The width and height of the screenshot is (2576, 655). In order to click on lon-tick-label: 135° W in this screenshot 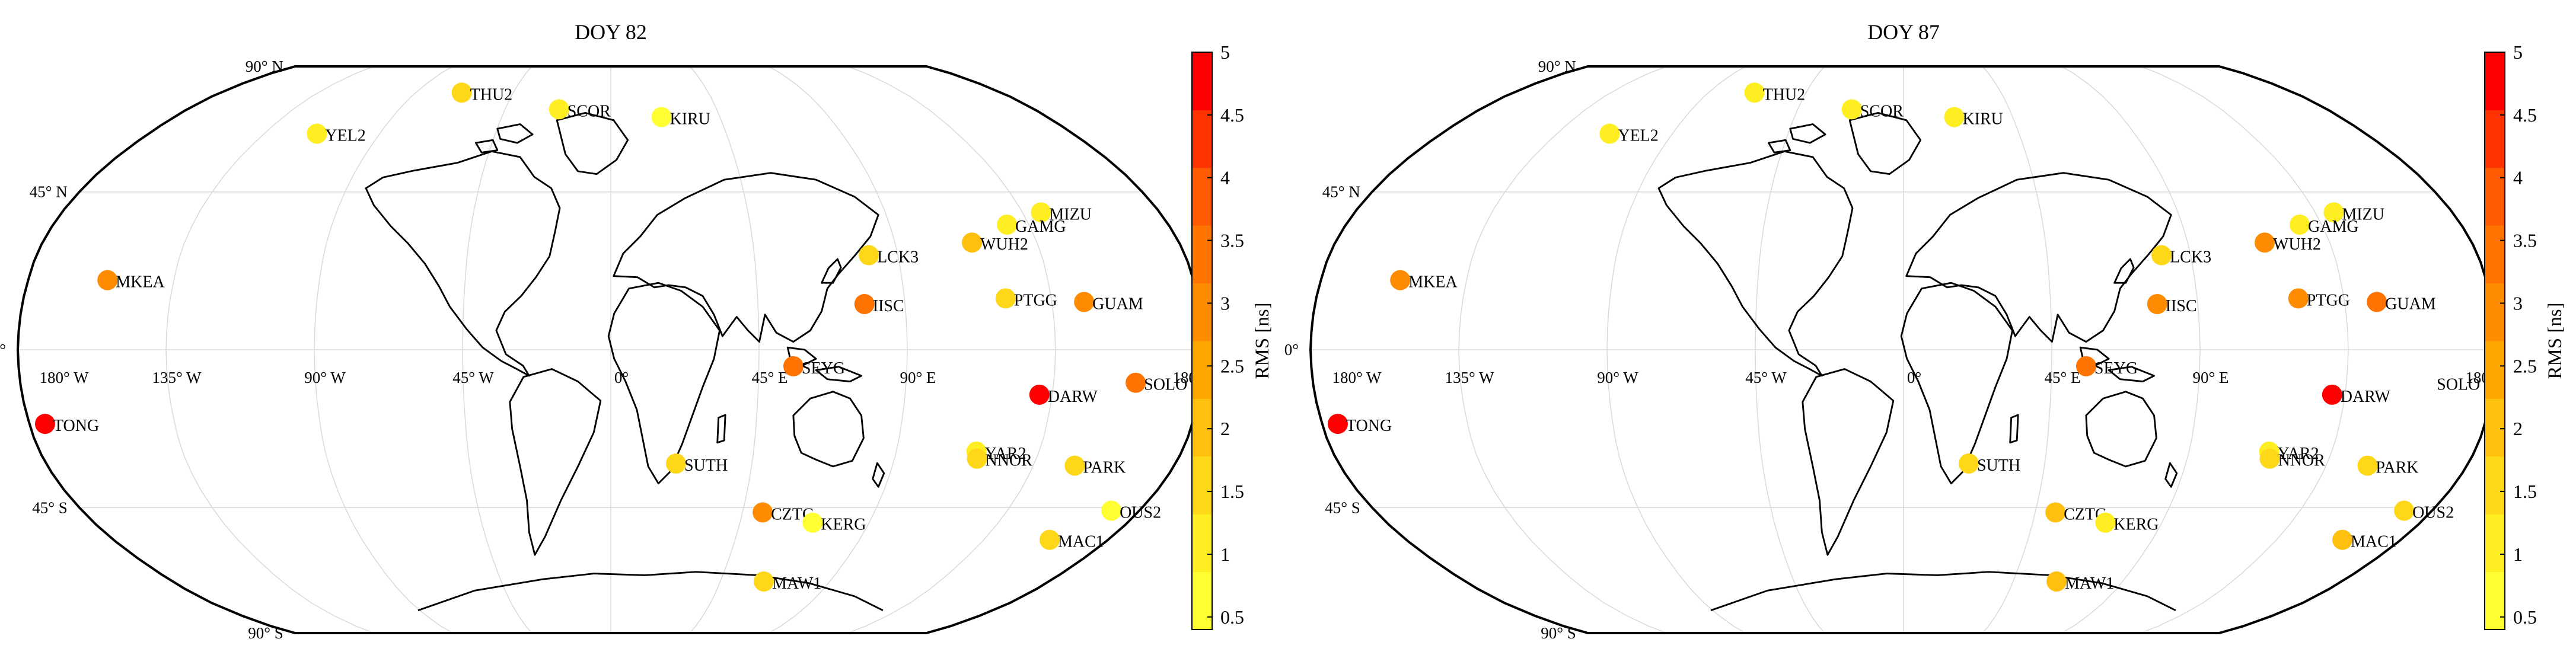, I will do `click(1470, 377)`.